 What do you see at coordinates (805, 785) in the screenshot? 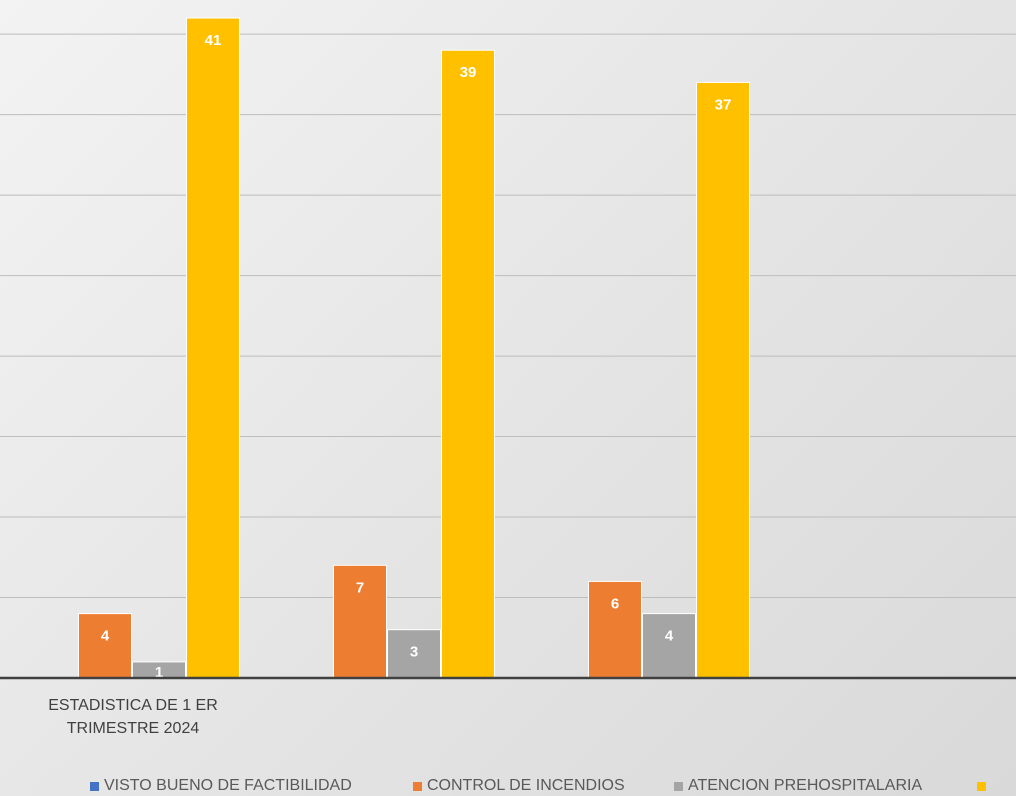
I see `legend-label: ATENCION PREHOSPITALARIA` at bounding box center [805, 785].